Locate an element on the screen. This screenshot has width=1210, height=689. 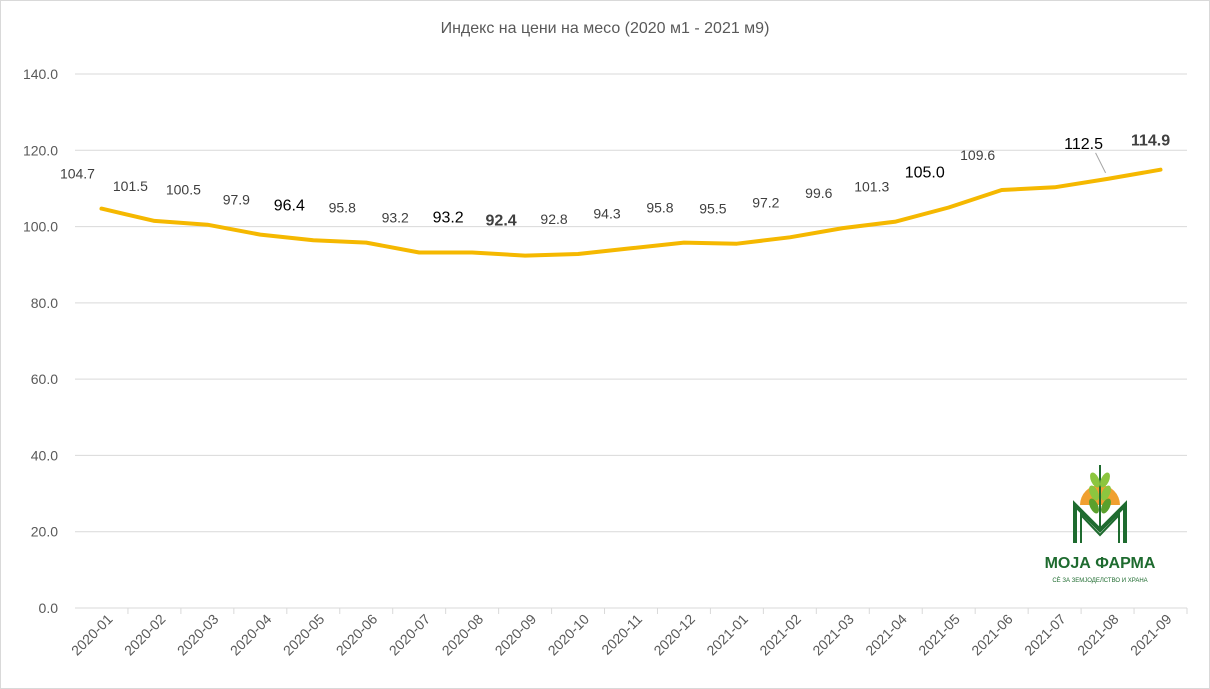
x-tick-label: 2020-09 is located at coordinates (516, 635).